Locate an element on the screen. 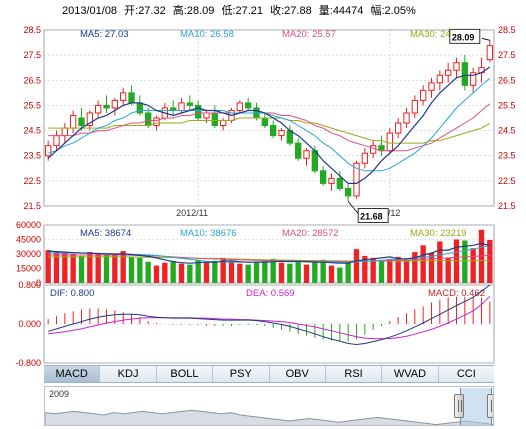  legend-entry: MA20: 28572 is located at coordinates (310, 233).